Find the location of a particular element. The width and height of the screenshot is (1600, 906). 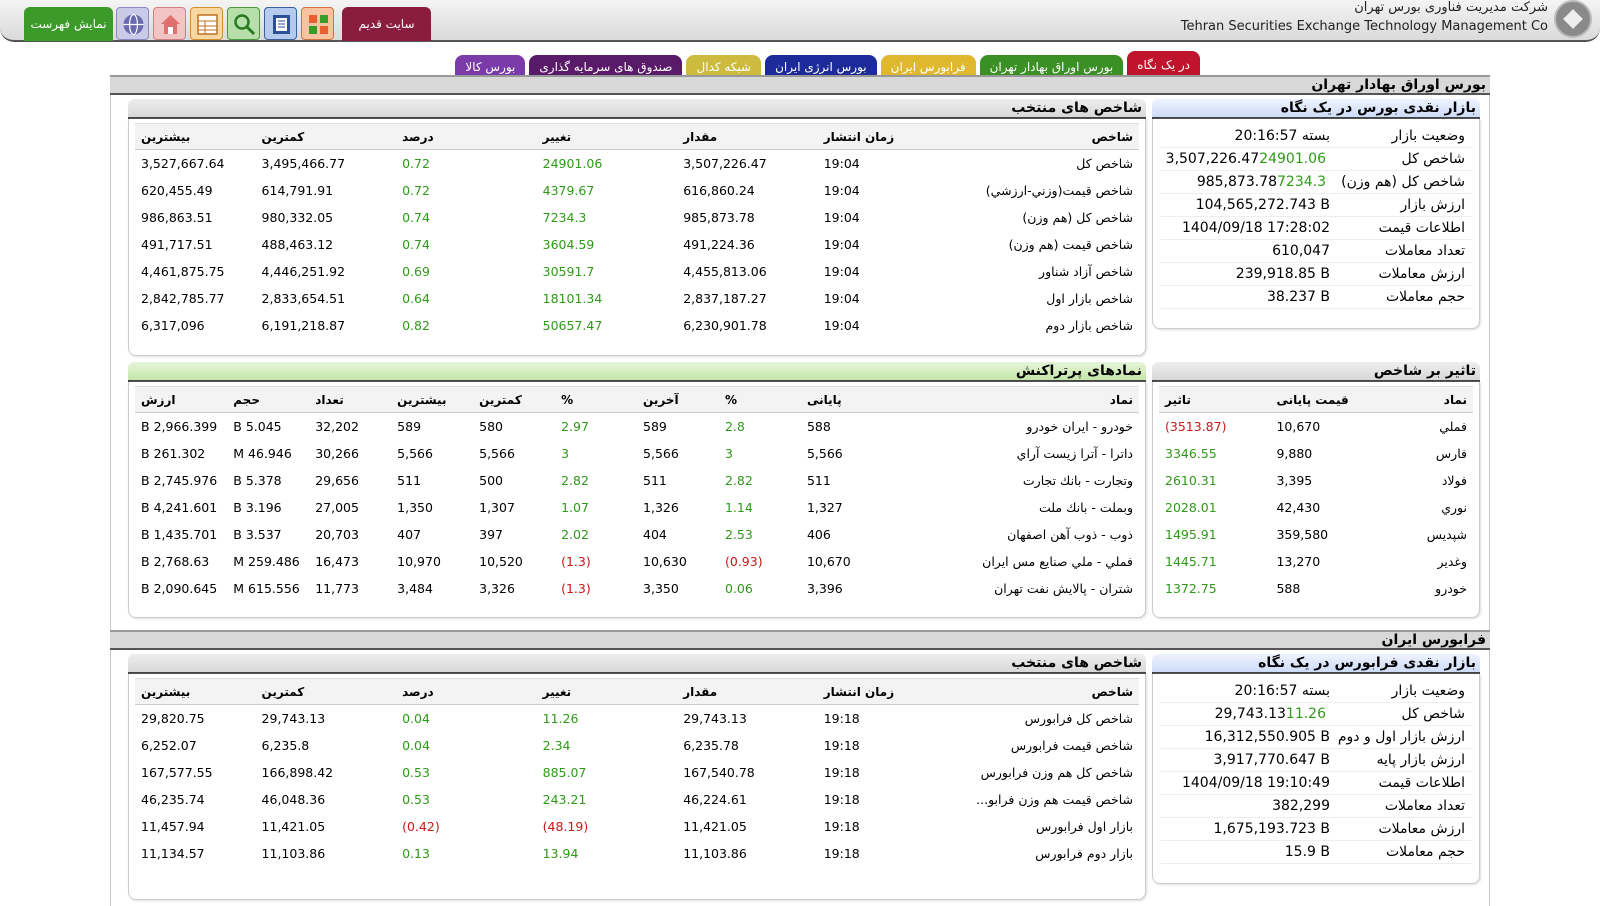

glance-row: شاخص کل 3,507,226.4724901.06 is located at coordinates (1316, 159).